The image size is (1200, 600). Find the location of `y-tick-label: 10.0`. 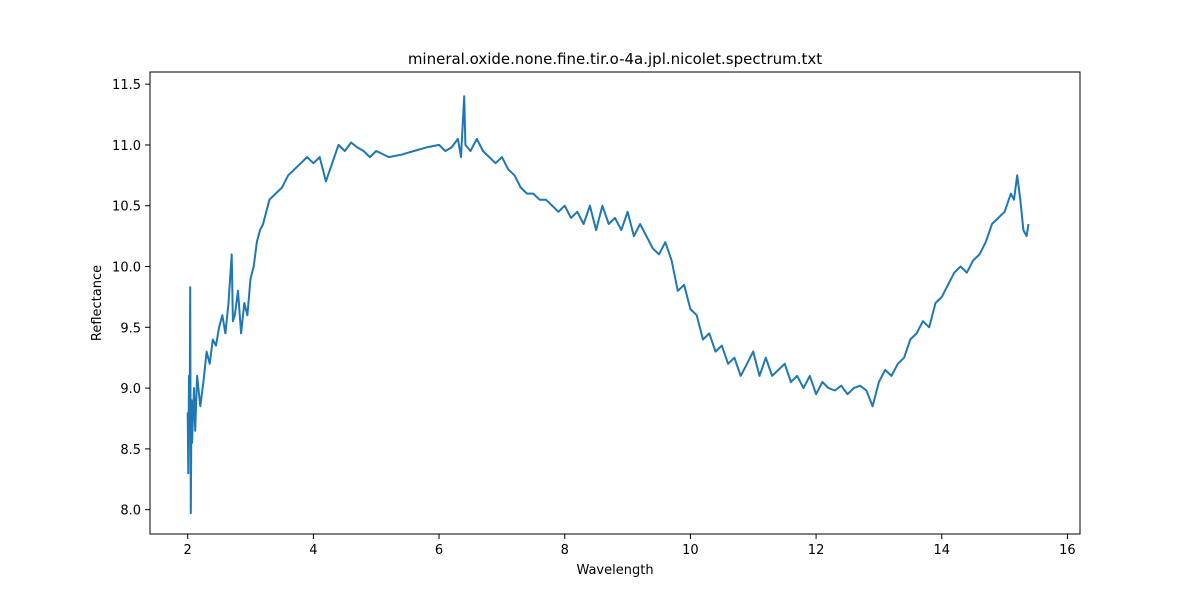

y-tick-label: 10.0 is located at coordinates (126, 268).